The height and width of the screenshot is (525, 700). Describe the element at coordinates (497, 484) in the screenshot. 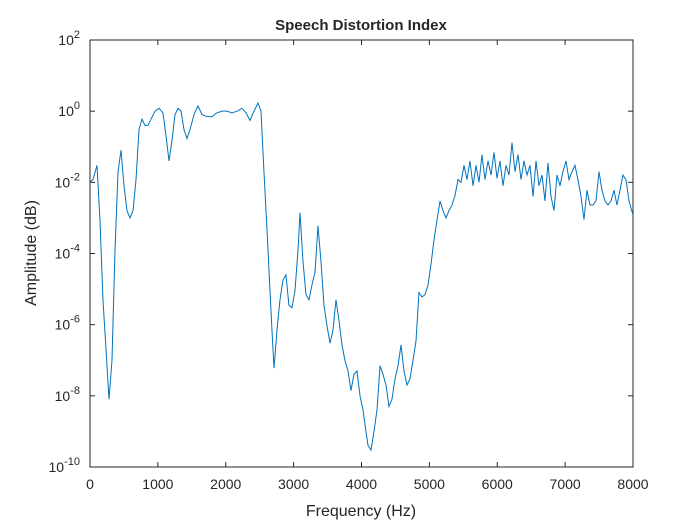

I see `x-tick-label: 6000` at that location.